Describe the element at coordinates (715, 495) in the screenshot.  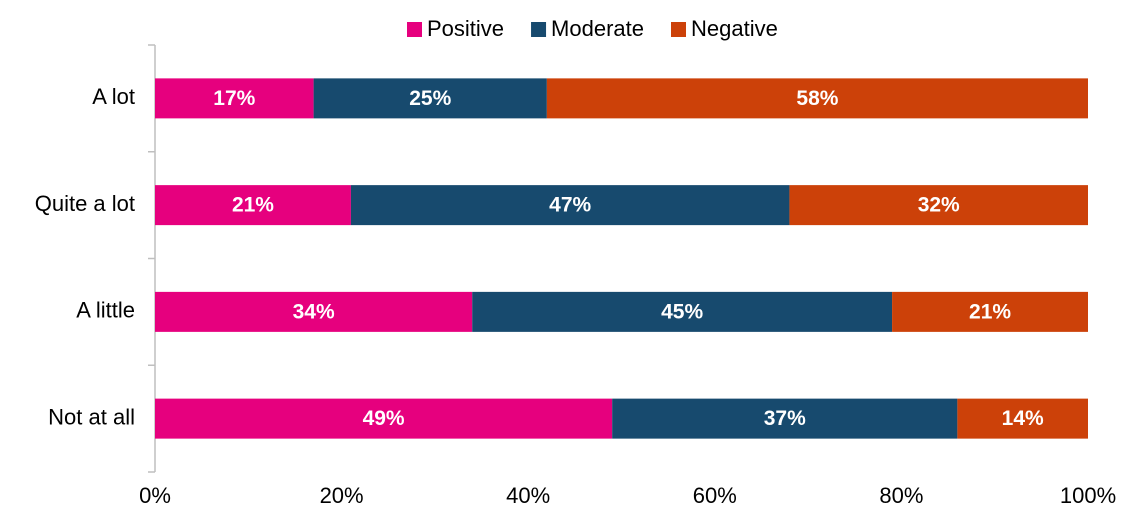
I see `x-tick-label: 60%` at that location.